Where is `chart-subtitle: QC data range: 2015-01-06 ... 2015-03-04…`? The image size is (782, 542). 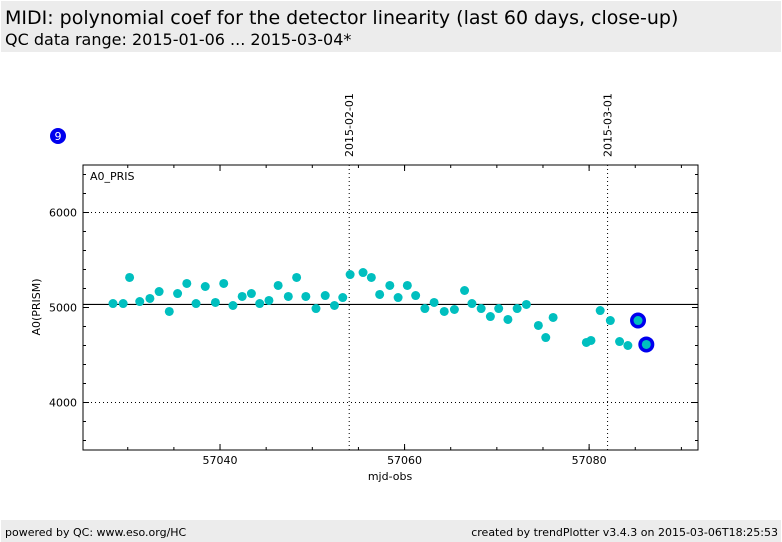 chart-subtitle: QC data range: 2015-01-06 ... 2015-03-04… is located at coordinates (178, 39).